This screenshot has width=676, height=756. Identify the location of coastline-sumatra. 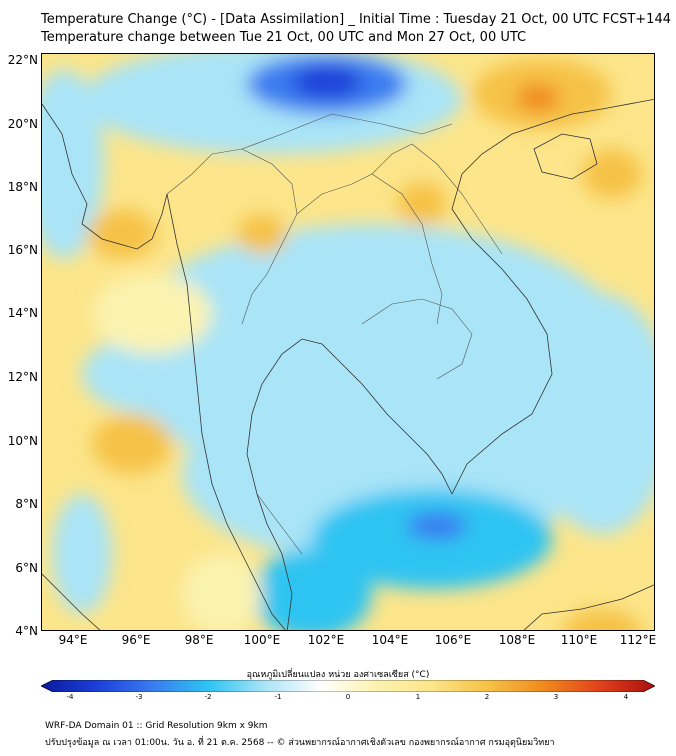
(71, 601).